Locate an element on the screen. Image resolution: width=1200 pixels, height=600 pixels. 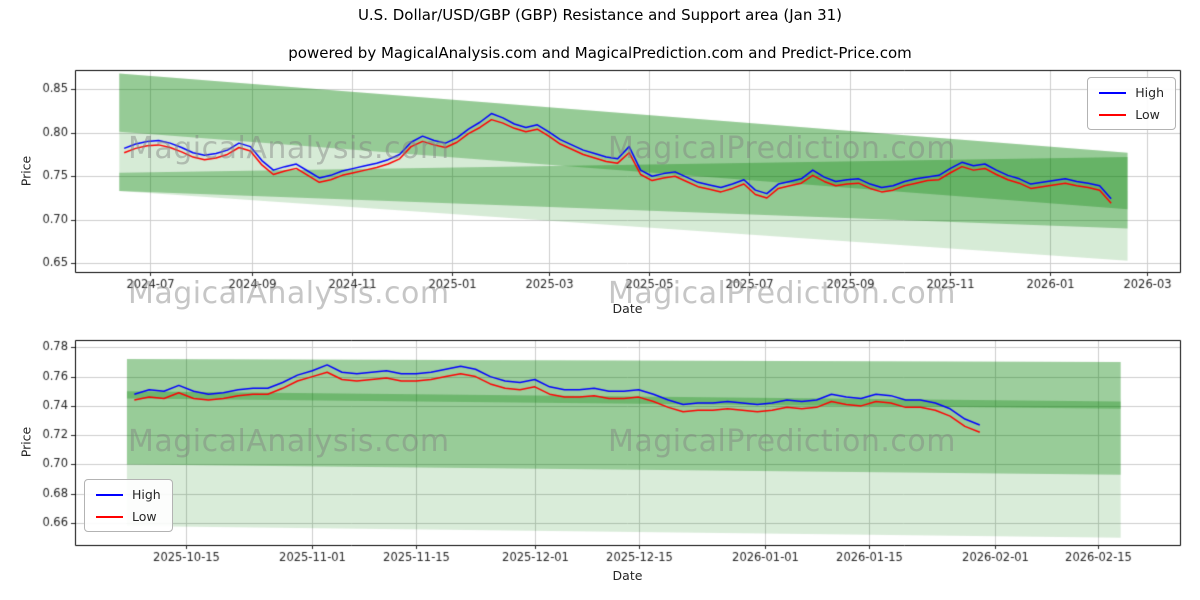
top-x-axis-label: Date is located at coordinates (627, 308).